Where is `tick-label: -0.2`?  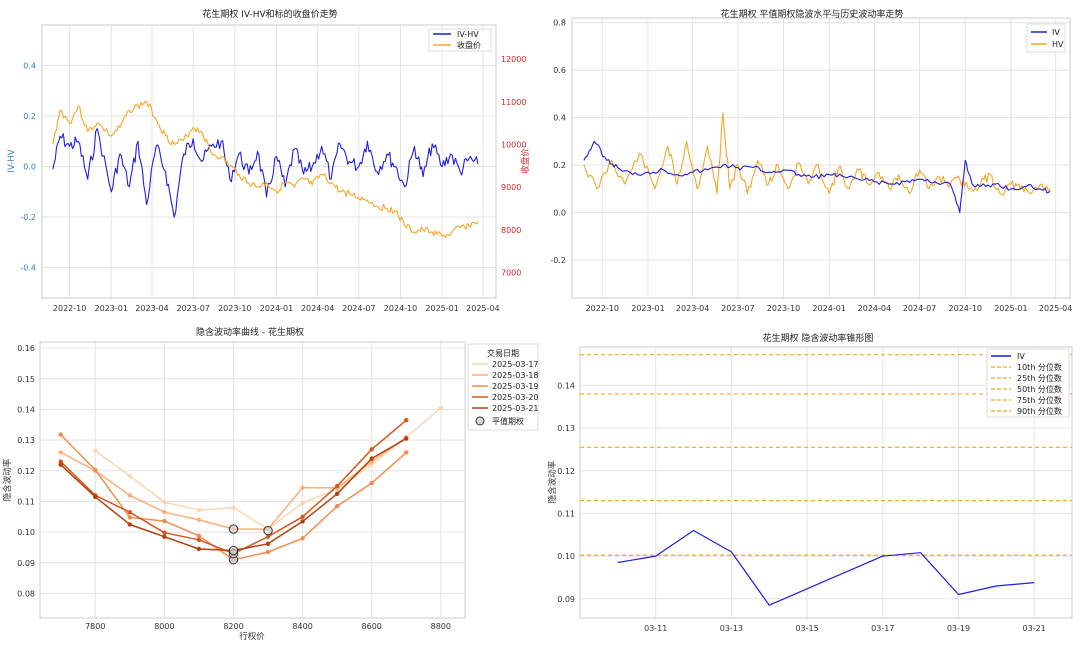 tick-label: -0.2 is located at coordinates (28, 217).